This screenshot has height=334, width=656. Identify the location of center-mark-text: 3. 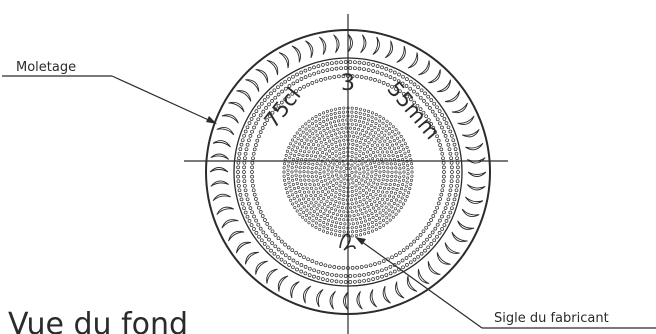
(348, 83).